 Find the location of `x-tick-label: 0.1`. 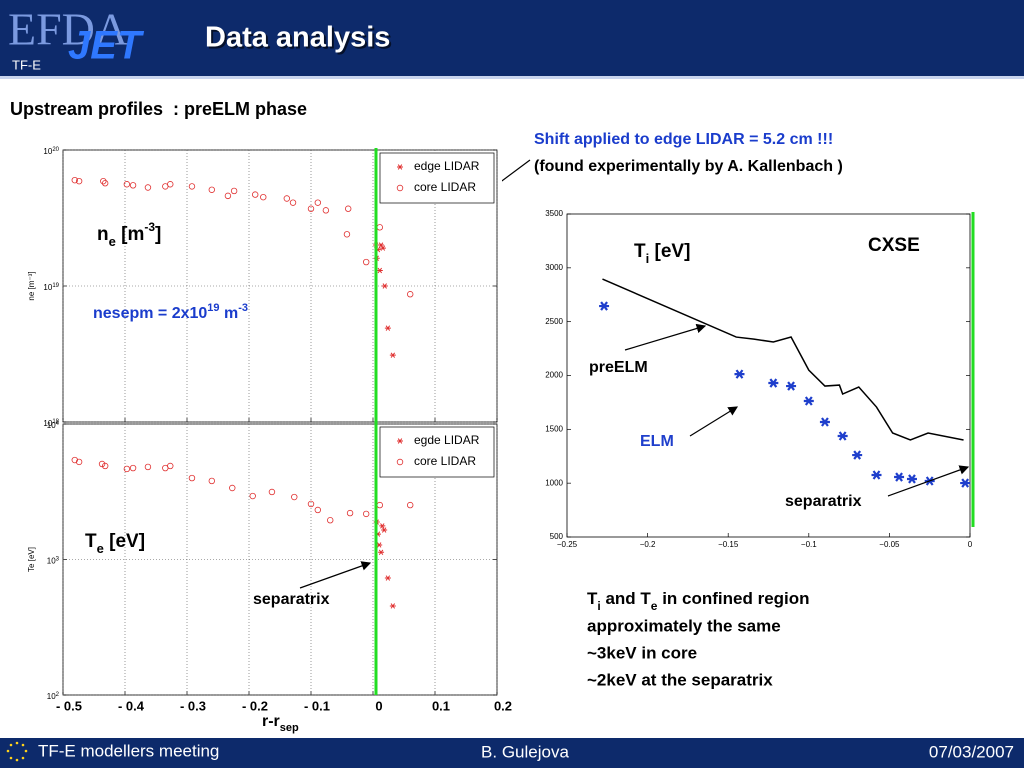

x-tick-label: 0.1 is located at coordinates (441, 705).